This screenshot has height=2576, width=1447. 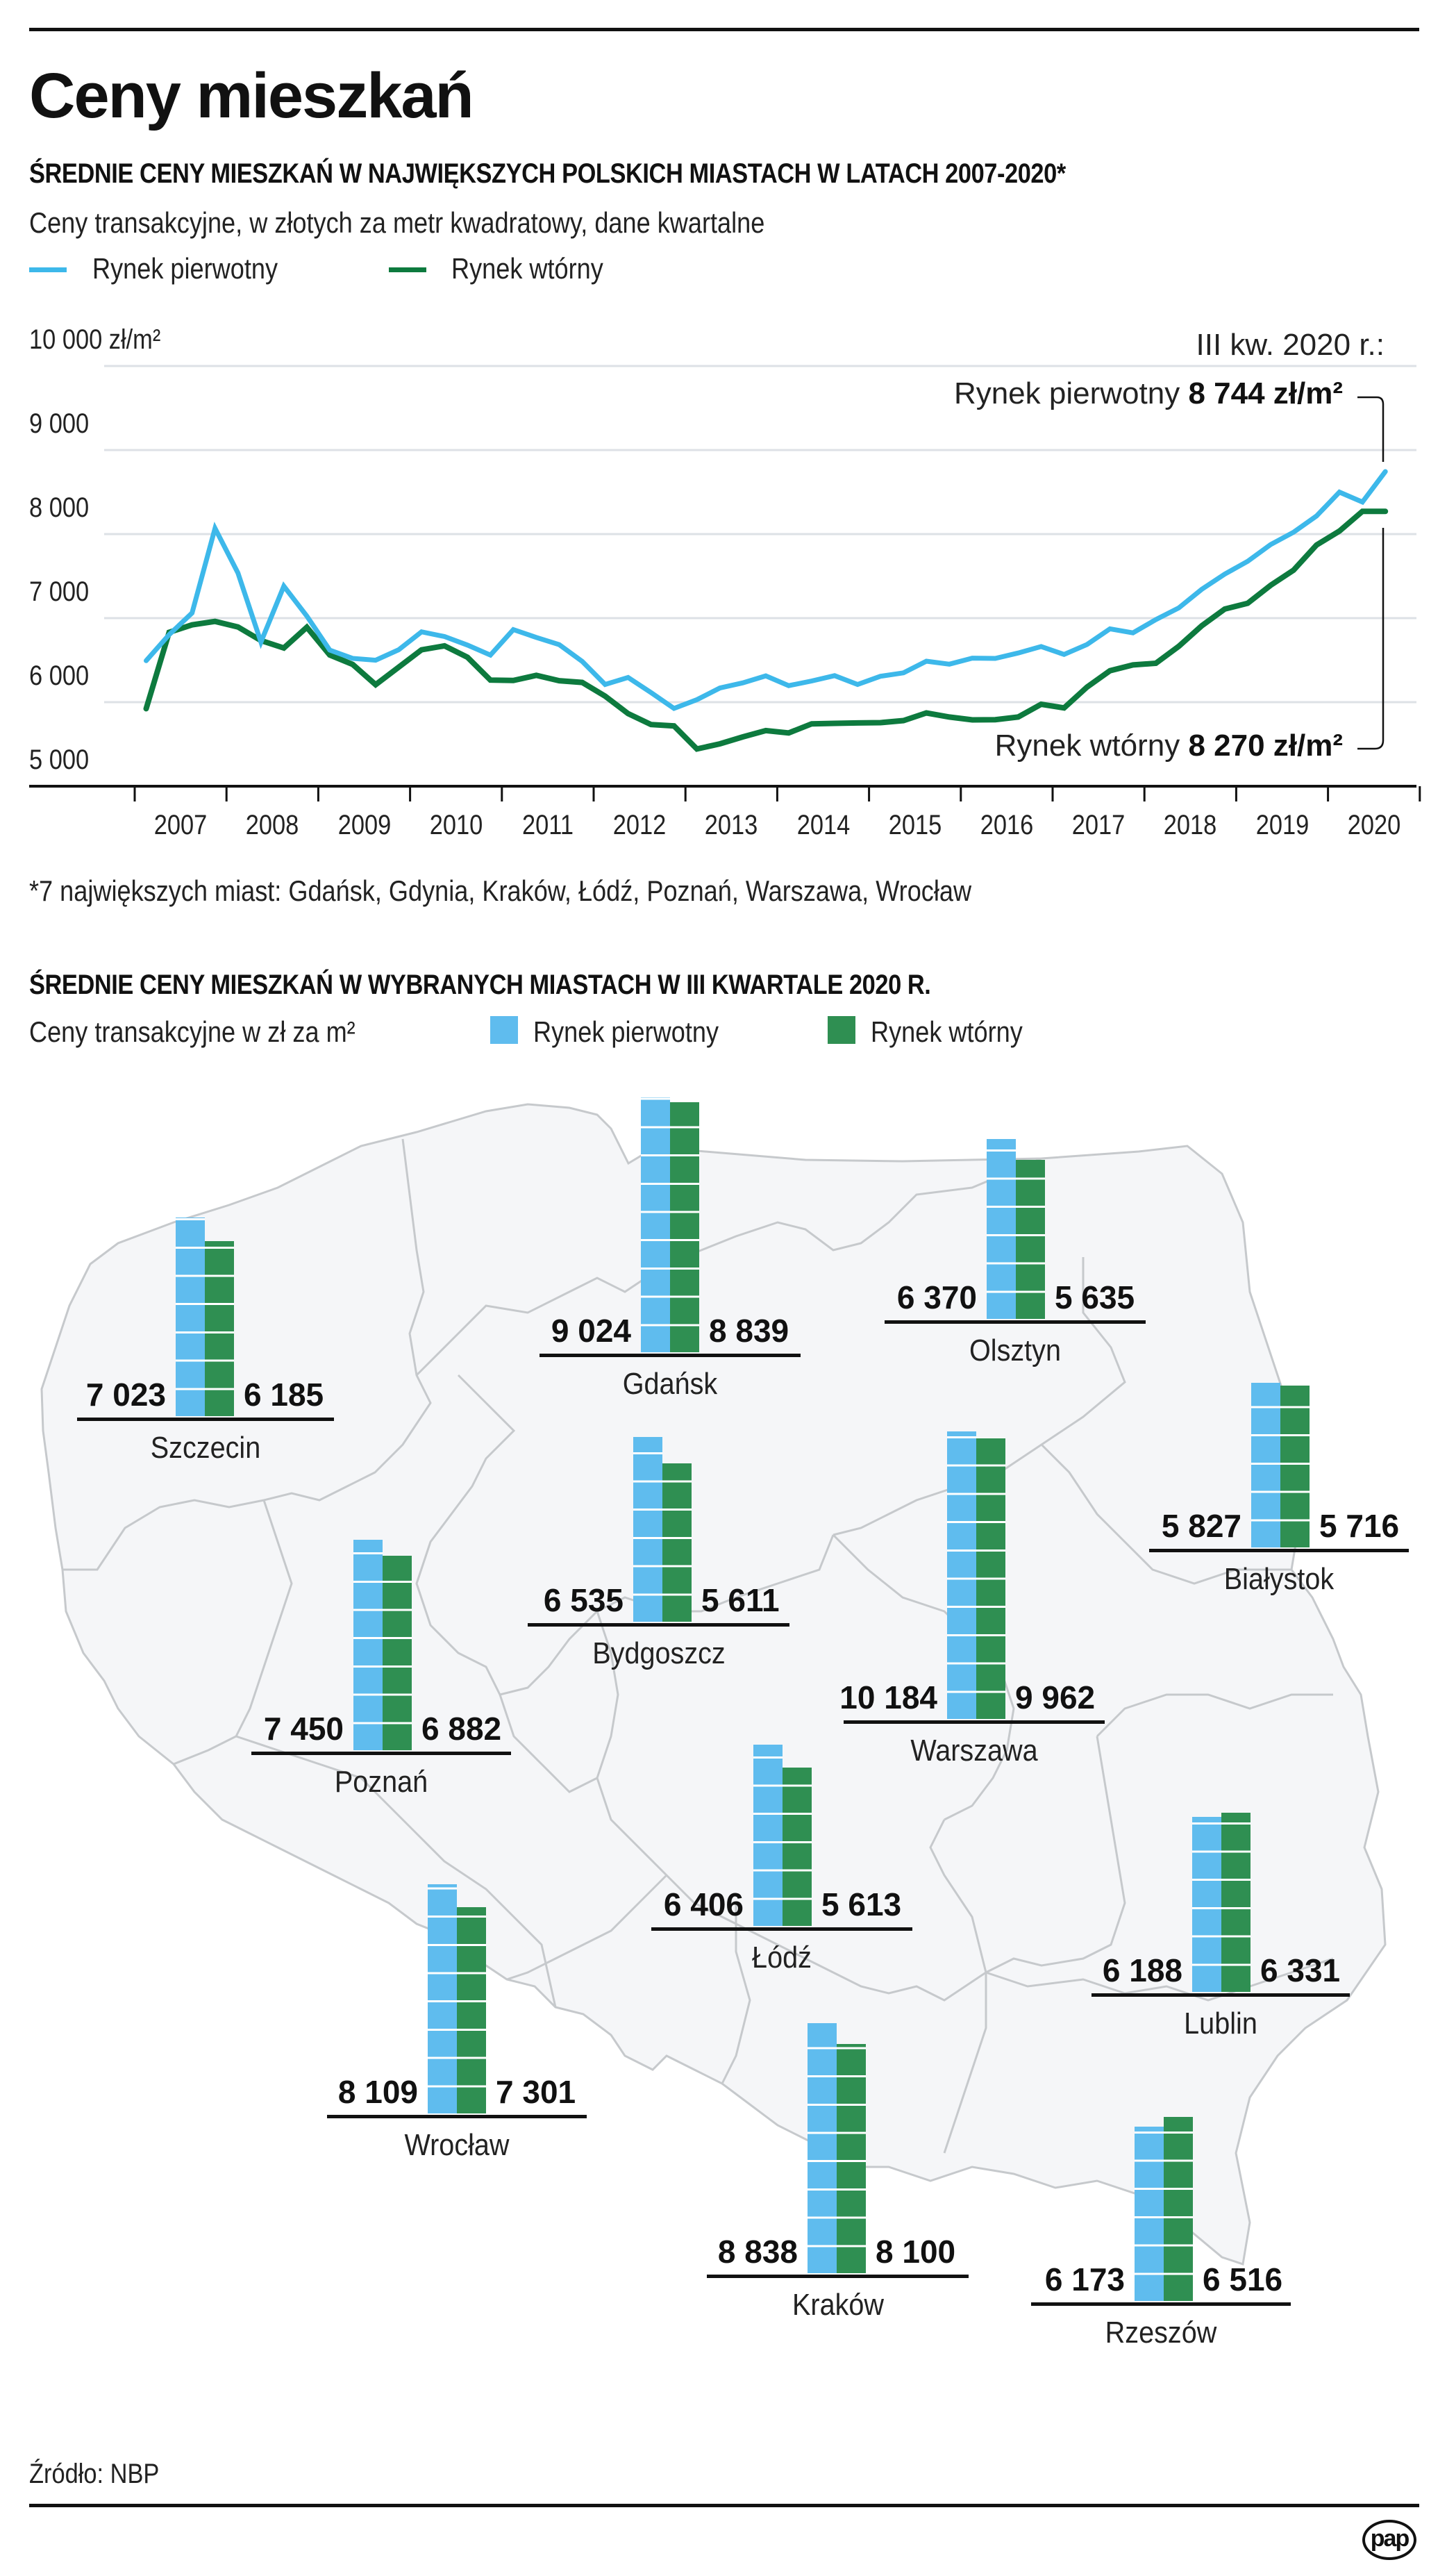 What do you see at coordinates (205, 1448) in the screenshot?
I see `city-name: Szczecin` at bounding box center [205, 1448].